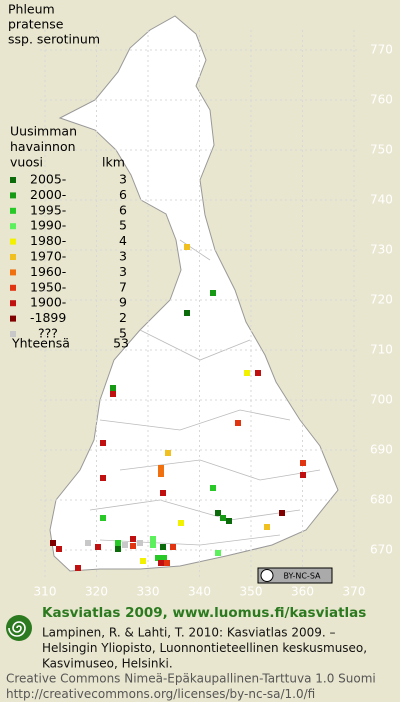  I want to click on species-name: ssp. serotinum, so click(54, 39).